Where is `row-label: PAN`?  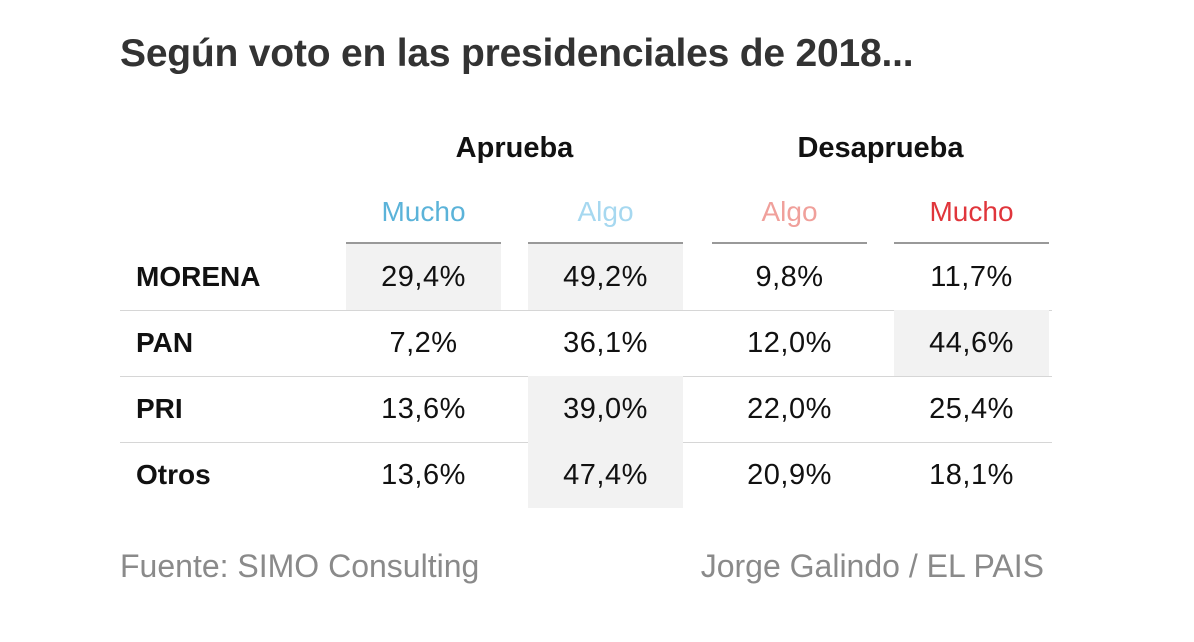 row-label: PAN is located at coordinates (165, 342).